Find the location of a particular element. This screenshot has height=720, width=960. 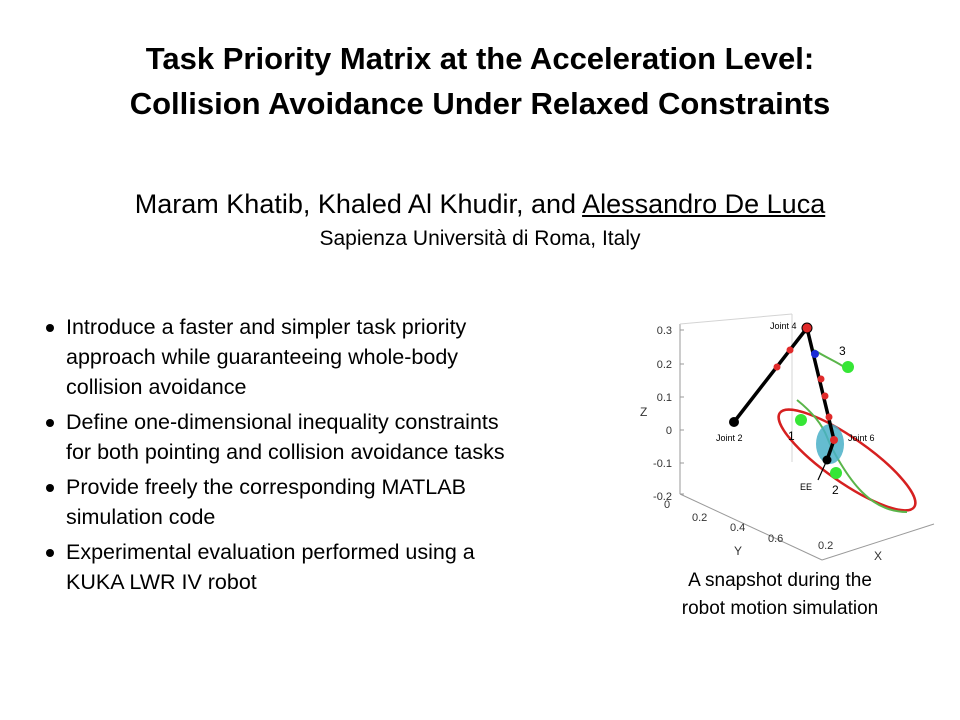

y-tick-label: 0 is located at coordinates (667, 505).